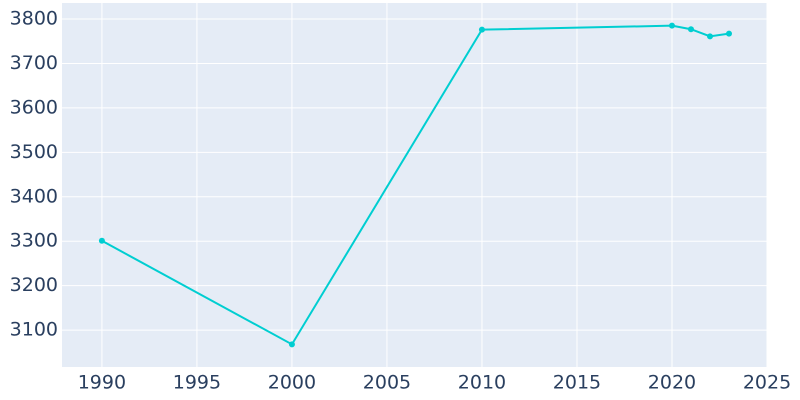 This screenshot has width=800, height=400. Describe the element at coordinates (767, 383) in the screenshot. I see `x-tick-label: 2025` at that location.